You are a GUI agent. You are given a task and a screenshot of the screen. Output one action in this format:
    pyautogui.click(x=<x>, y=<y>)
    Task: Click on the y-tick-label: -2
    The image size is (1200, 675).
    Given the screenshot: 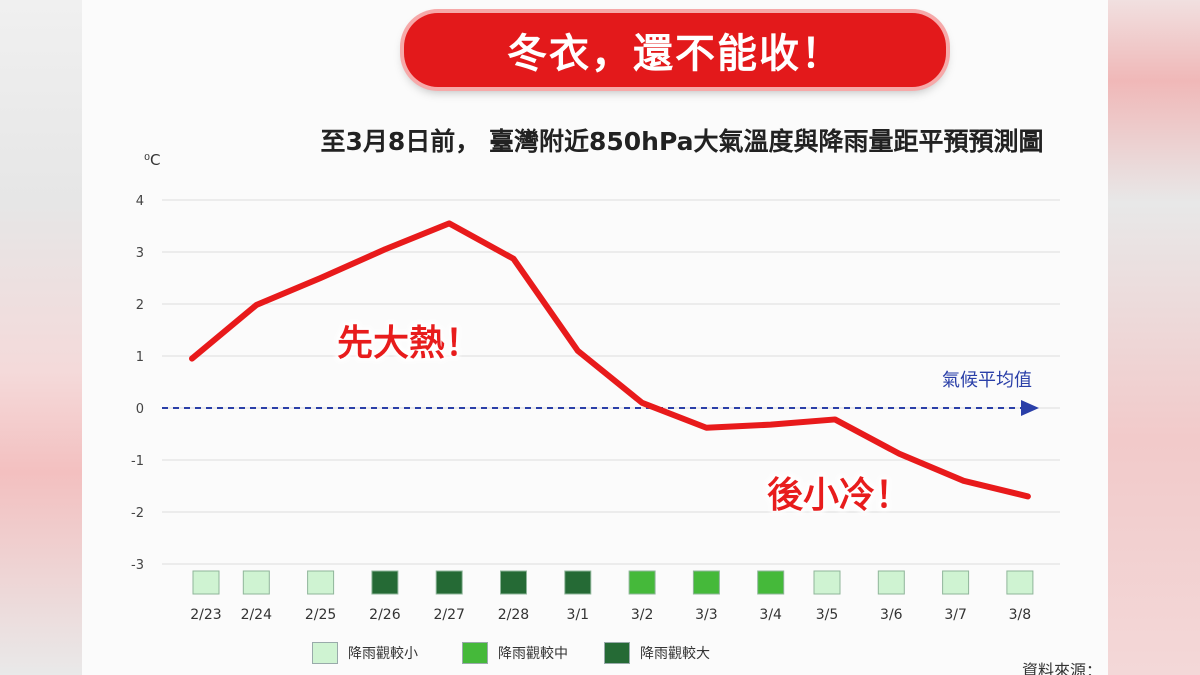 What is the action you would take?
    pyautogui.click(x=137, y=513)
    